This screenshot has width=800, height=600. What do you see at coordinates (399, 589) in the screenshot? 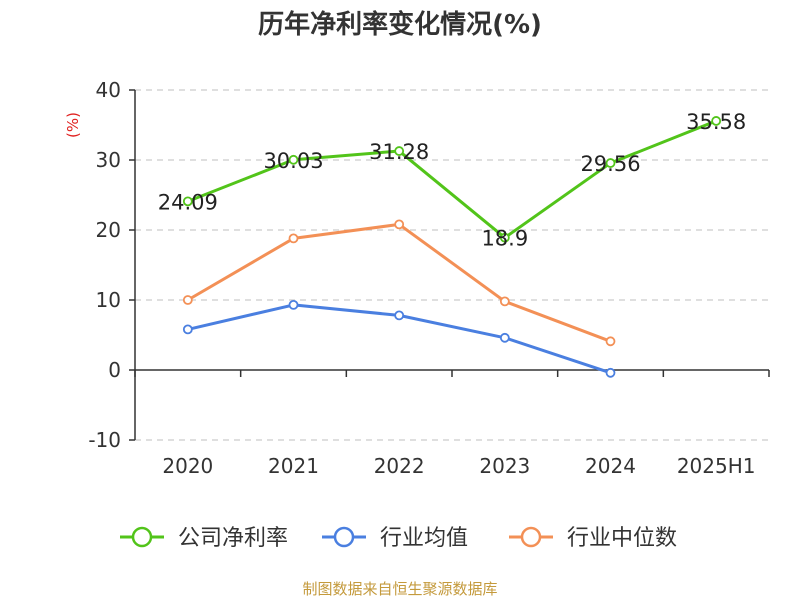
I see `source-note: 制图数据来自恒生聚源数据库` at bounding box center [399, 589].